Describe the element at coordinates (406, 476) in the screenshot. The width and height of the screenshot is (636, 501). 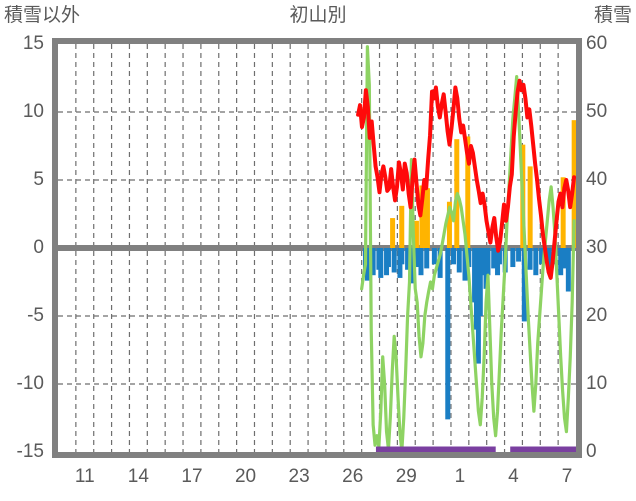
I see `x-tick-6: 29` at that location.